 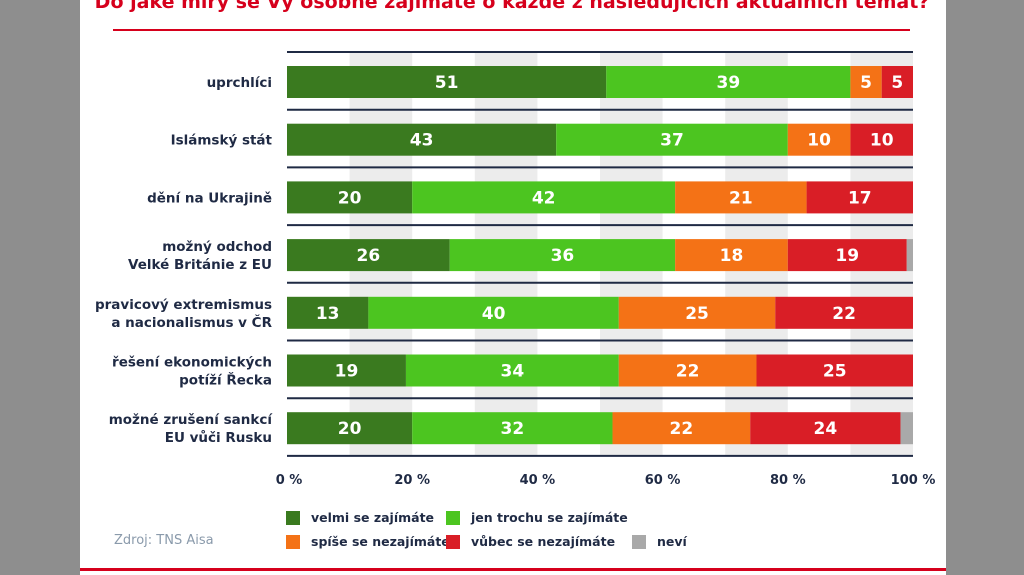 What do you see at coordinates (183, 305) in the screenshot?
I see `category-label: pravicový extremismus` at bounding box center [183, 305].